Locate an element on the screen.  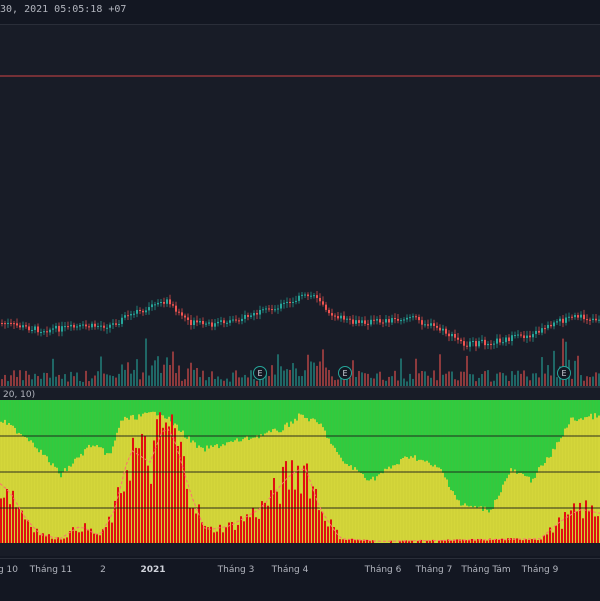
indicator-label: 20, 10) is located at coordinates (19, 395).